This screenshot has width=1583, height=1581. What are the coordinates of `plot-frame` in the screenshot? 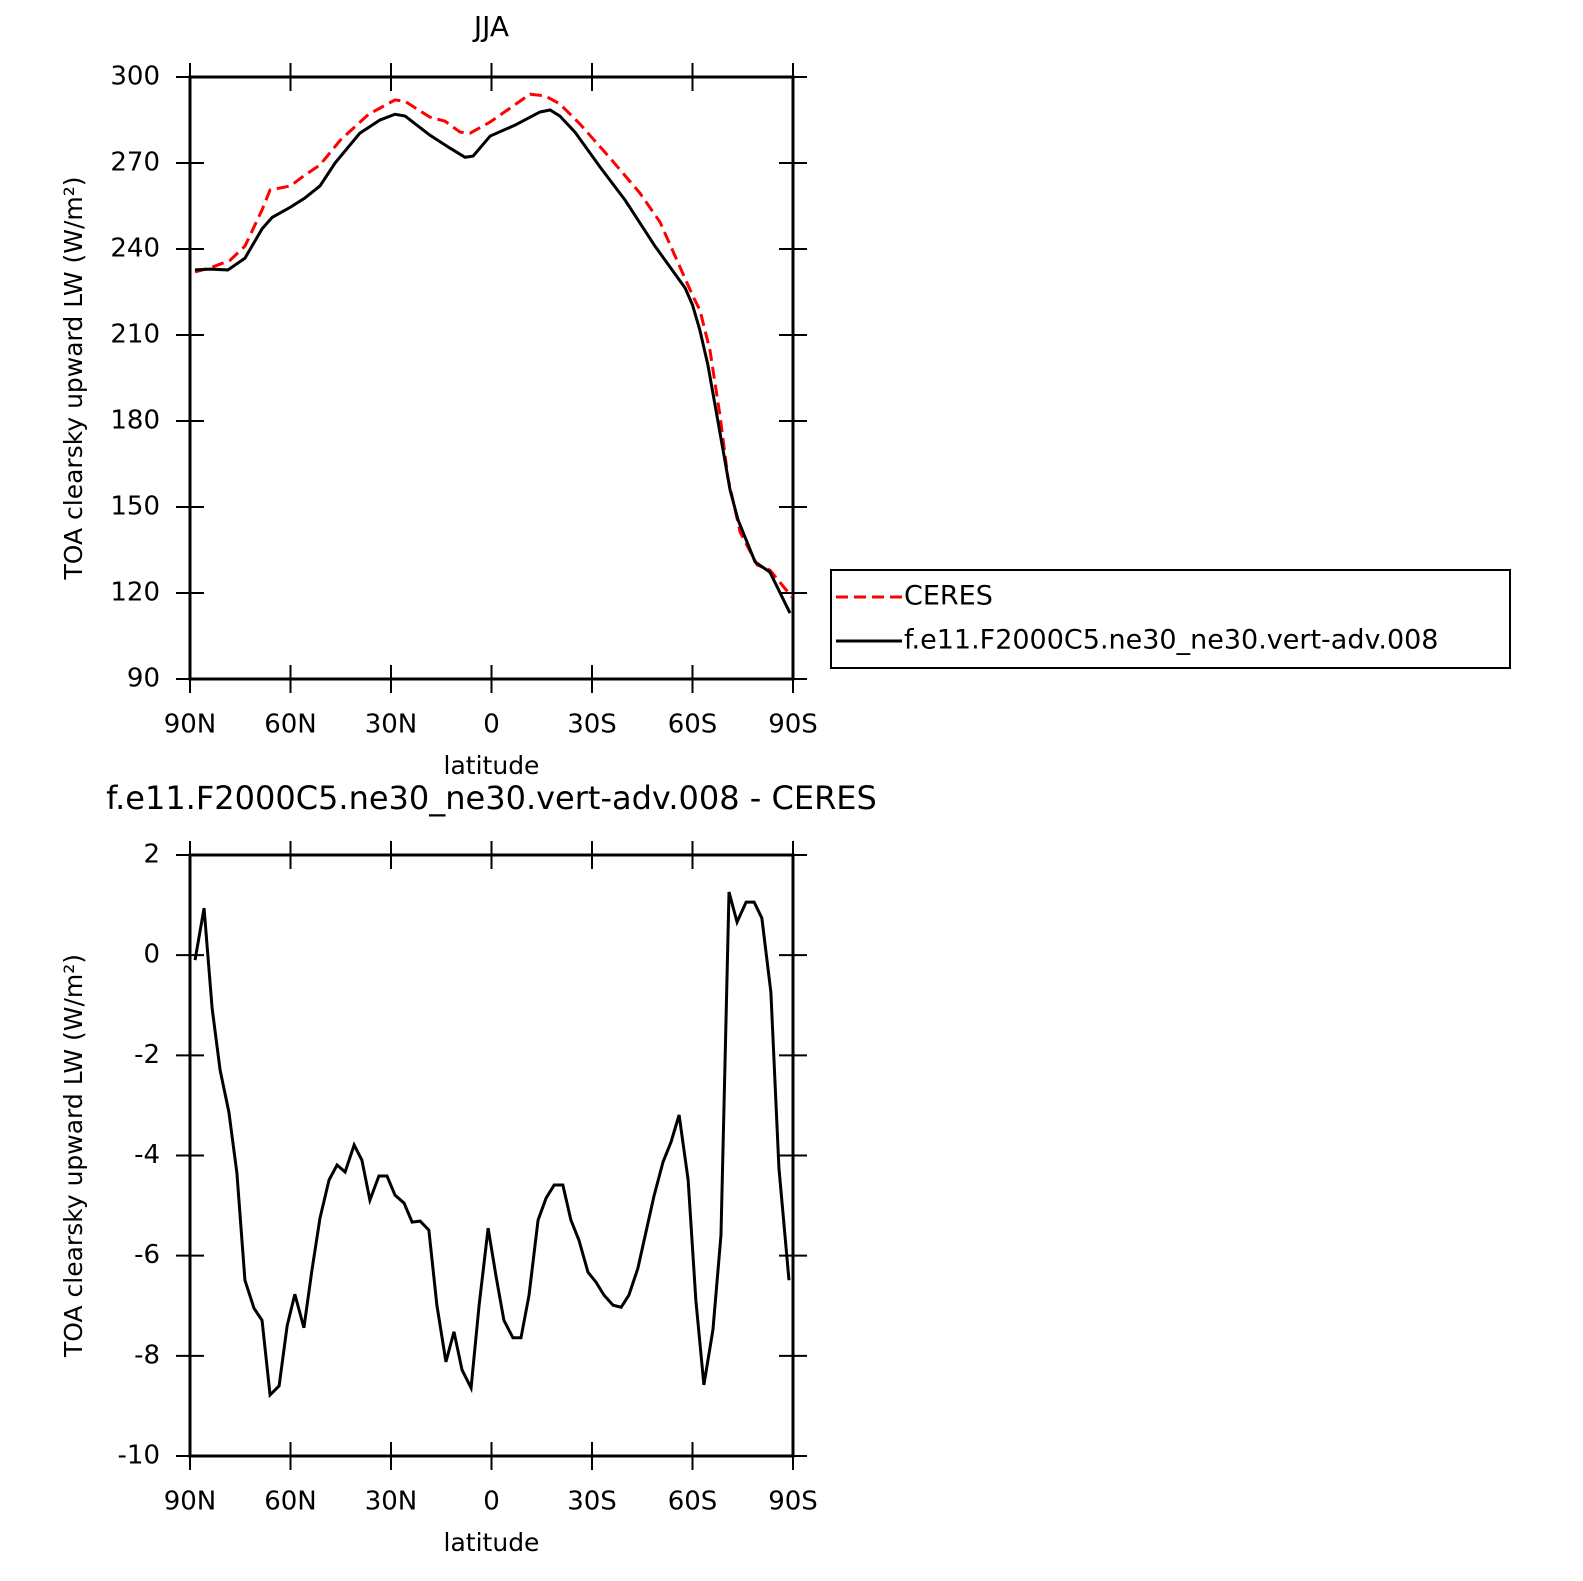 It's located at (491, 378).